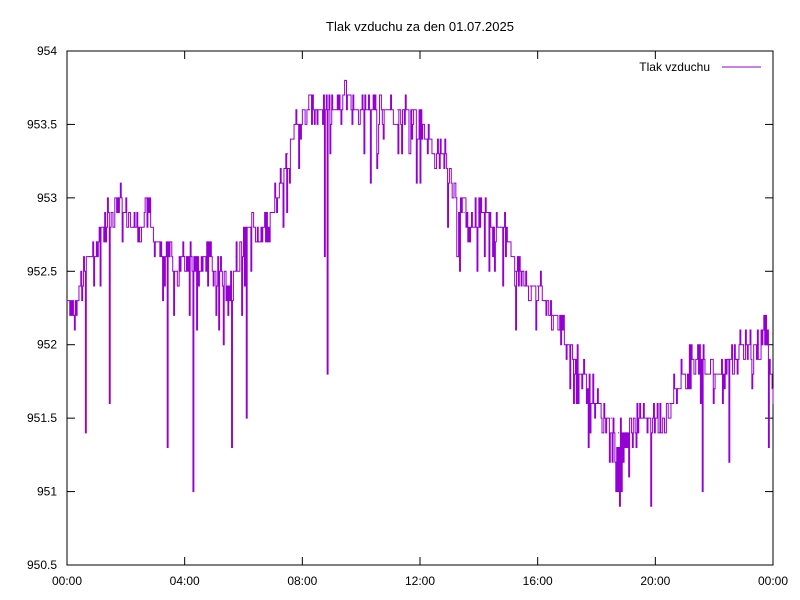 This screenshot has height=600, width=800. I want to click on legend: Tlak vzduchu, so click(700, 67).